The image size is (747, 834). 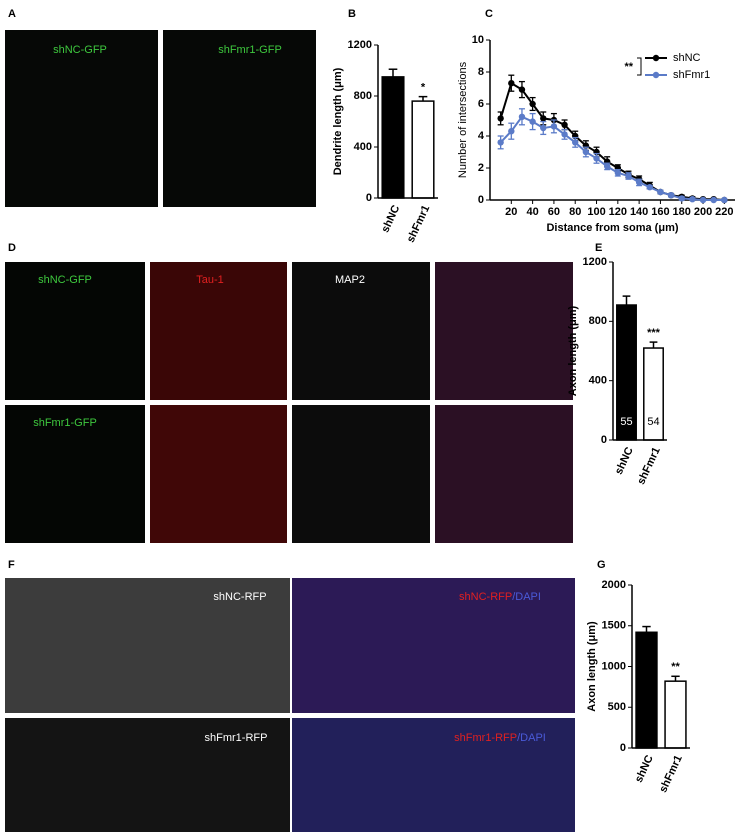 What do you see at coordinates (500, 597) in the screenshot?
I see `image-label: shNC-RFP/DAPI` at bounding box center [500, 597].